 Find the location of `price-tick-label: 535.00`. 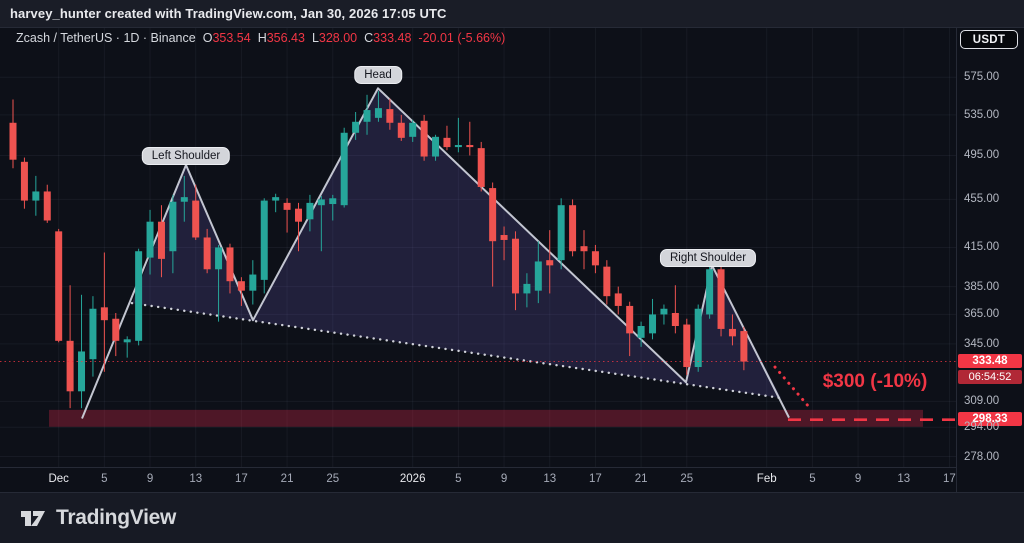

price-tick-label: 535.00 is located at coordinates (982, 114).